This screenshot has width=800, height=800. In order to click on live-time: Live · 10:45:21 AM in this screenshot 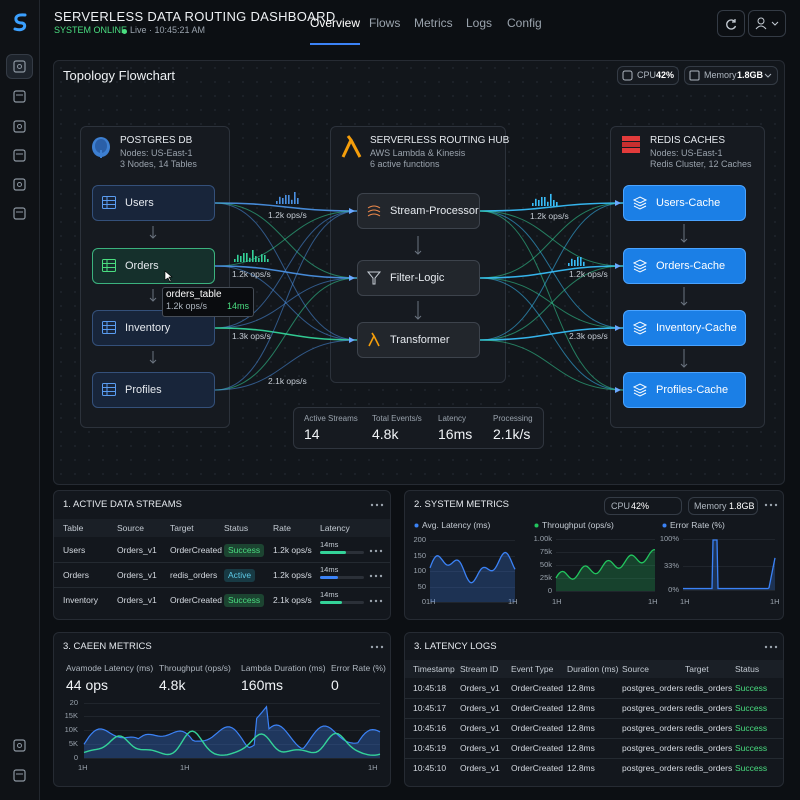, I will do `click(168, 30)`.